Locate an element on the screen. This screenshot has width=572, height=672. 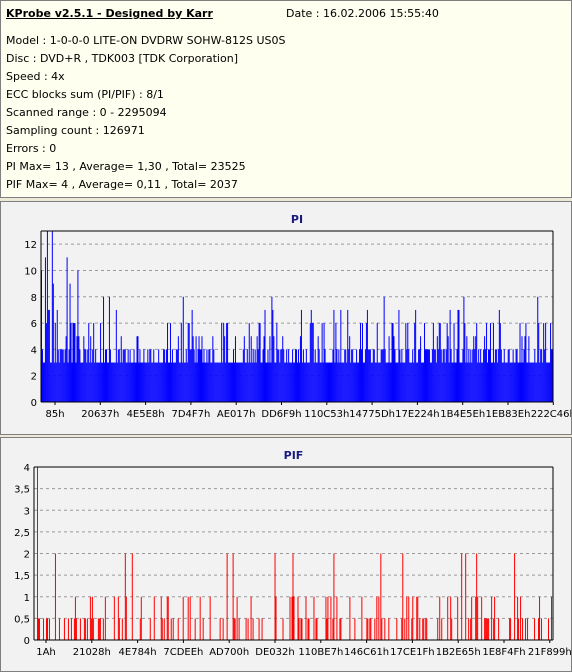
y-tick-label: 1 is located at coordinates (27, 598).